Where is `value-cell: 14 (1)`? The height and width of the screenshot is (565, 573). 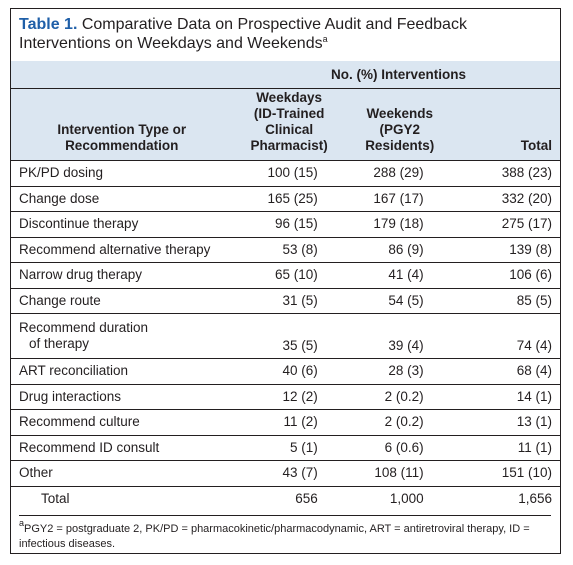 value-cell: 14 (1) is located at coordinates (534, 396).